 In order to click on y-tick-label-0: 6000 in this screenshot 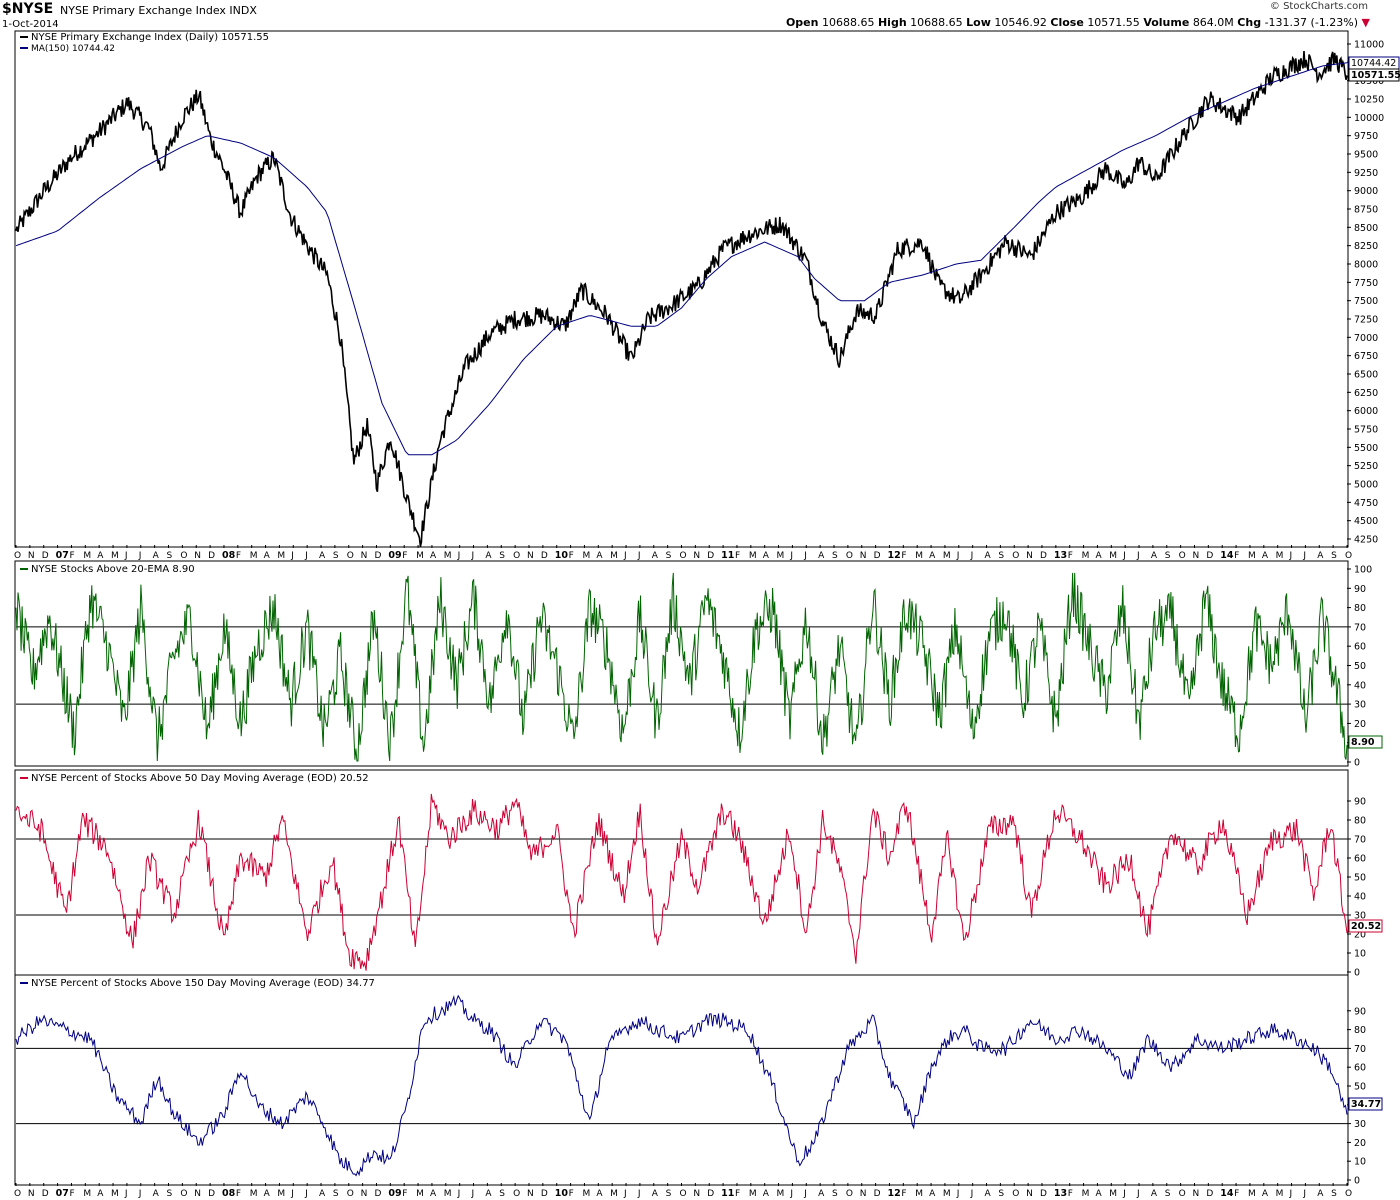, I will do `click(1366, 411)`.